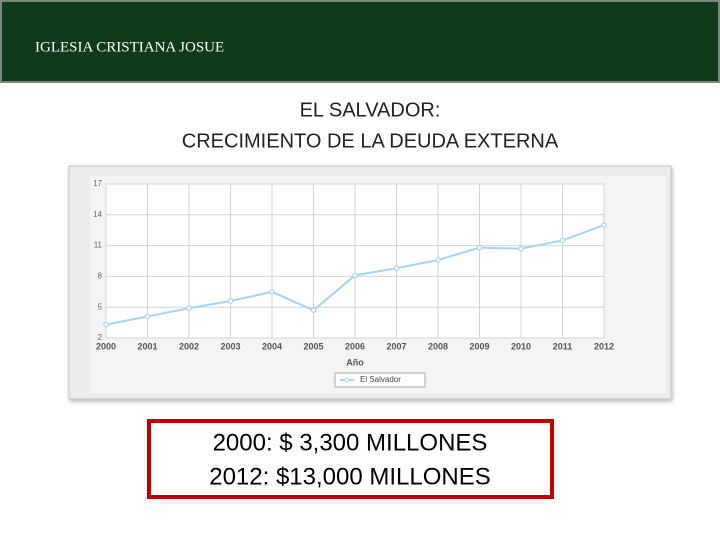 The image size is (720, 545). I want to click on x-tick-label: 2006, so click(355, 346).